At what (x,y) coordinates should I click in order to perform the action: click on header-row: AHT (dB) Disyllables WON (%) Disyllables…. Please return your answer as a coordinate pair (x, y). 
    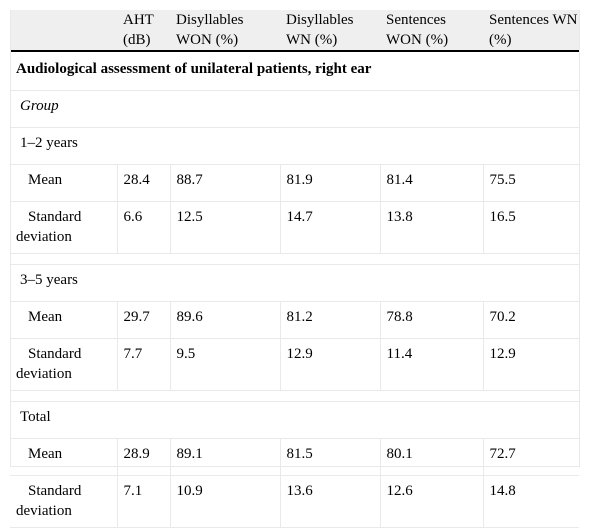
    Looking at the image, I should click on (294, 30).